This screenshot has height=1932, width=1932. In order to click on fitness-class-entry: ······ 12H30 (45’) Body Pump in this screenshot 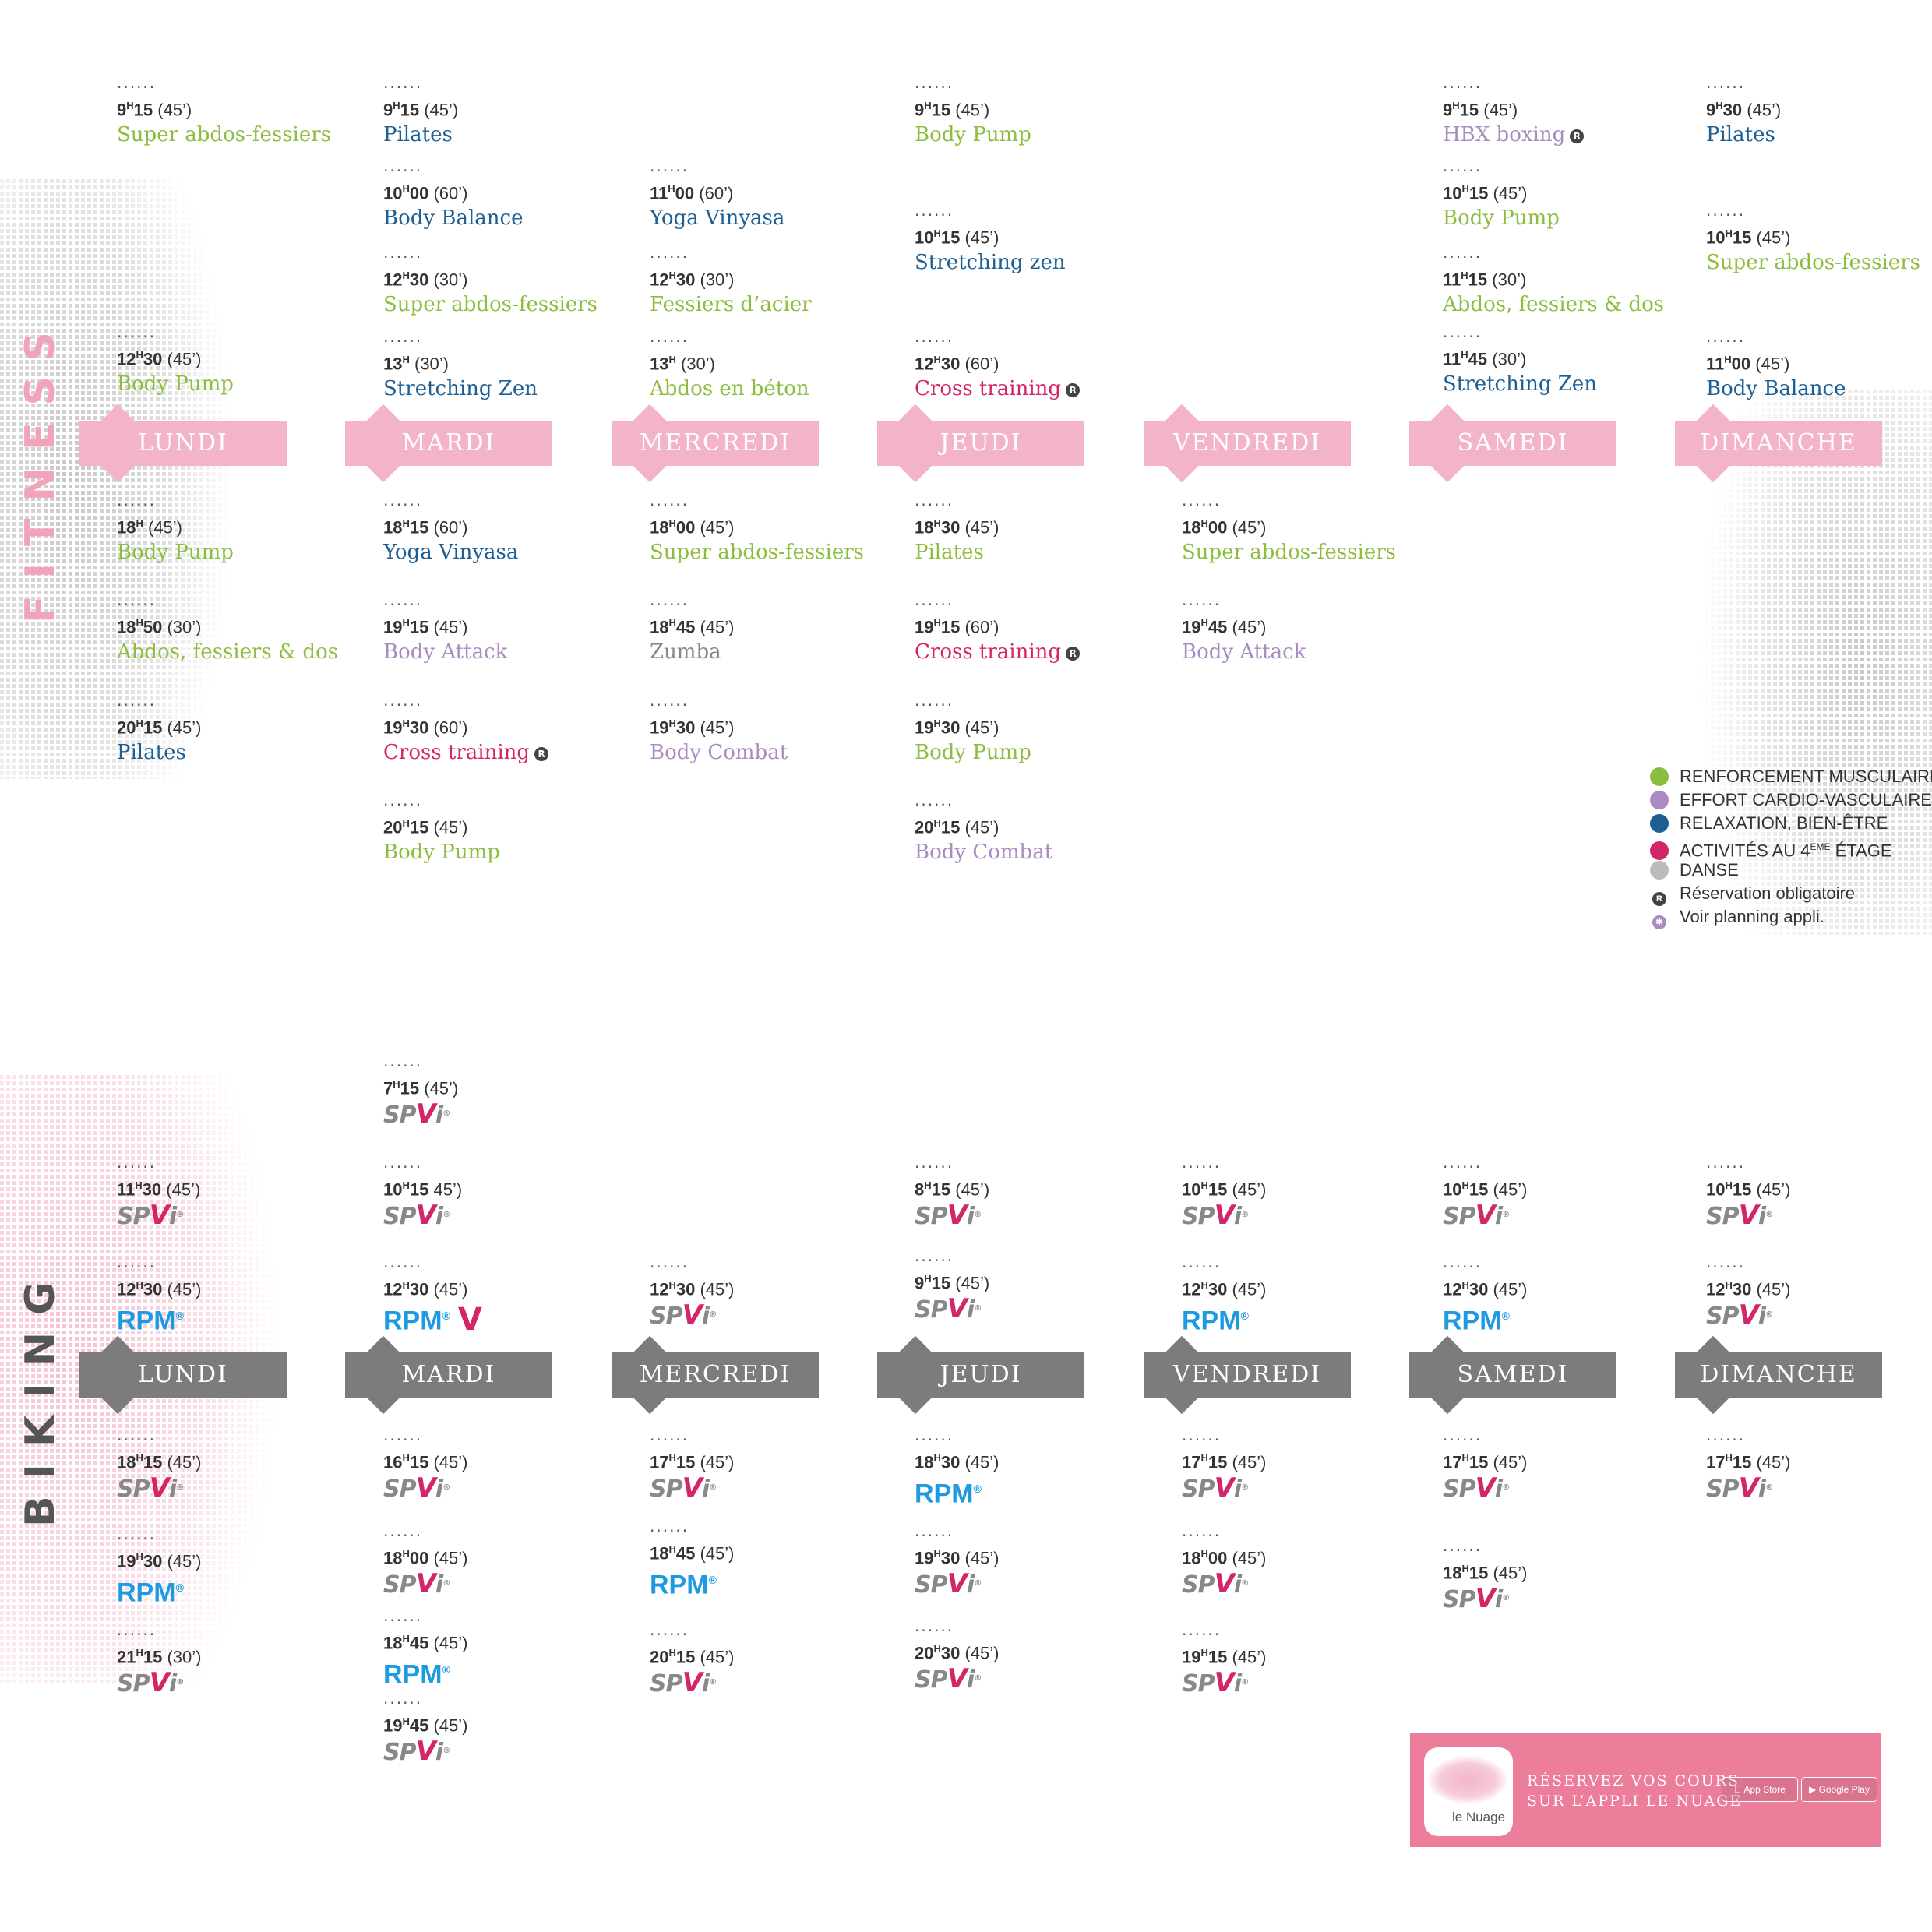, I will do `click(241, 364)`.